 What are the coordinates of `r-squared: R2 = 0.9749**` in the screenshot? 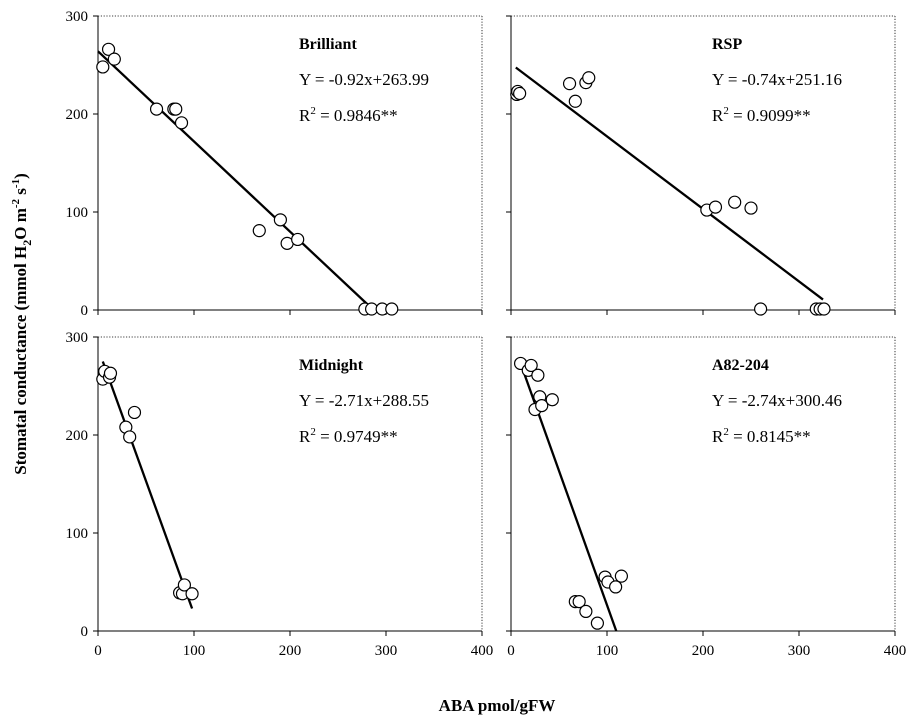 It's located at (348, 436).